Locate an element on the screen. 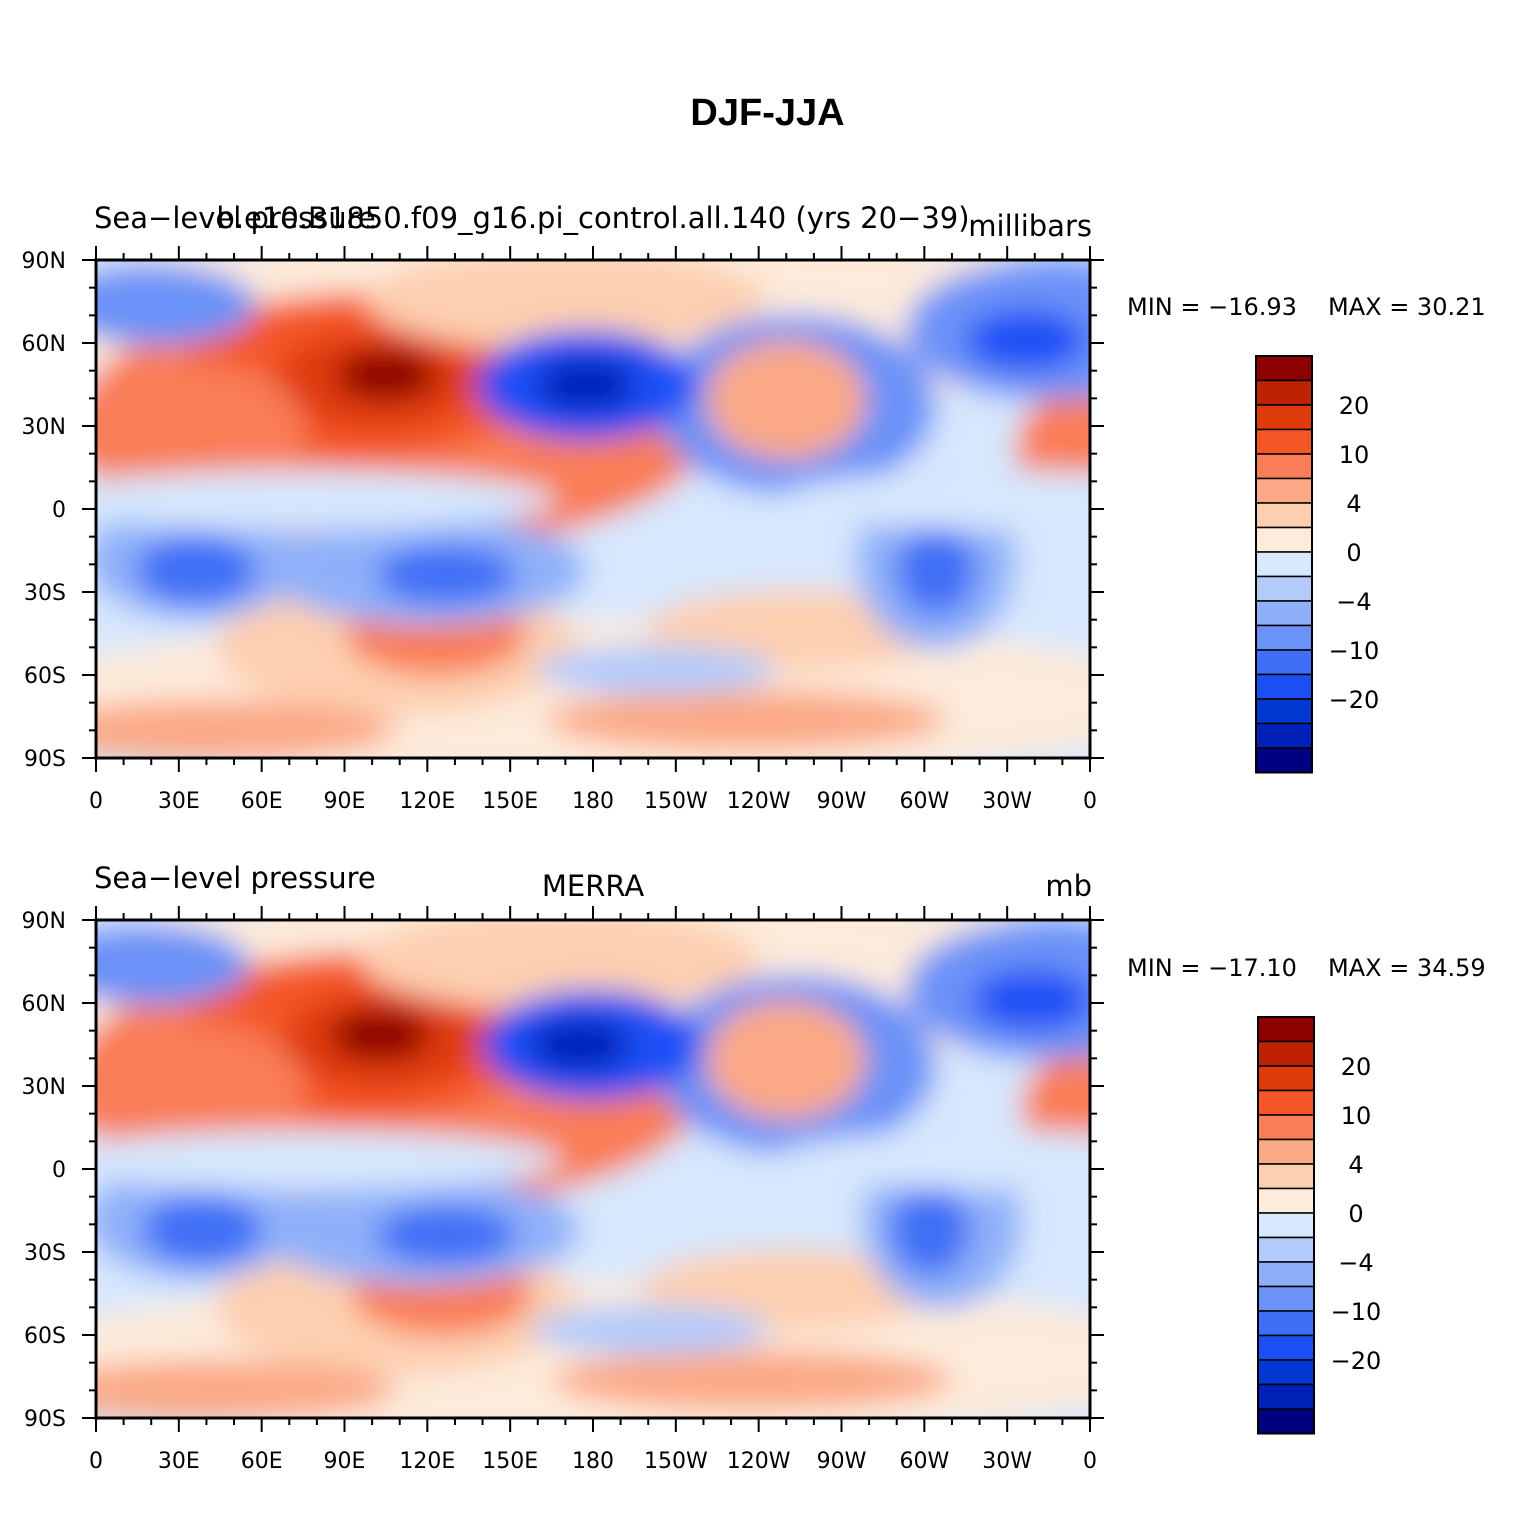 This screenshot has width=1535, height=1538. panel-2-y-tick-label: 30S is located at coordinates (45, 1253).